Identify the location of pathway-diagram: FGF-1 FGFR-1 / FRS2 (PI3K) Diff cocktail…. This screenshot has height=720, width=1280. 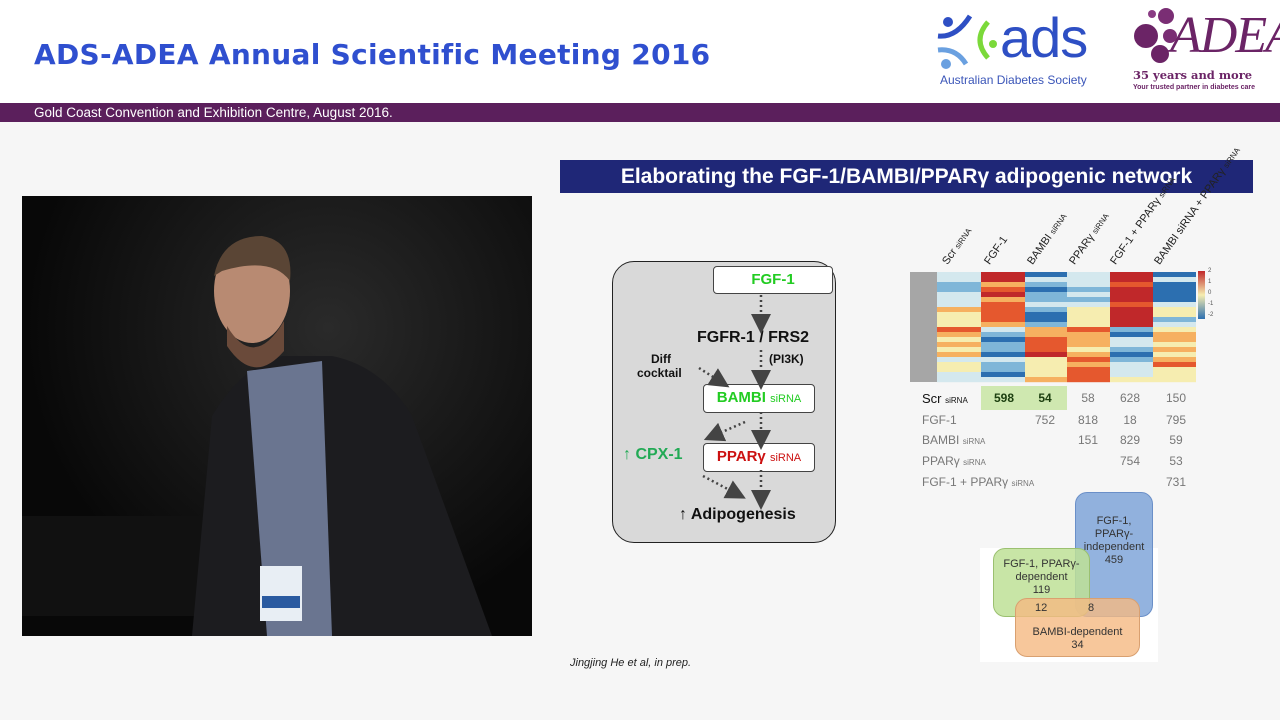
(724, 402).